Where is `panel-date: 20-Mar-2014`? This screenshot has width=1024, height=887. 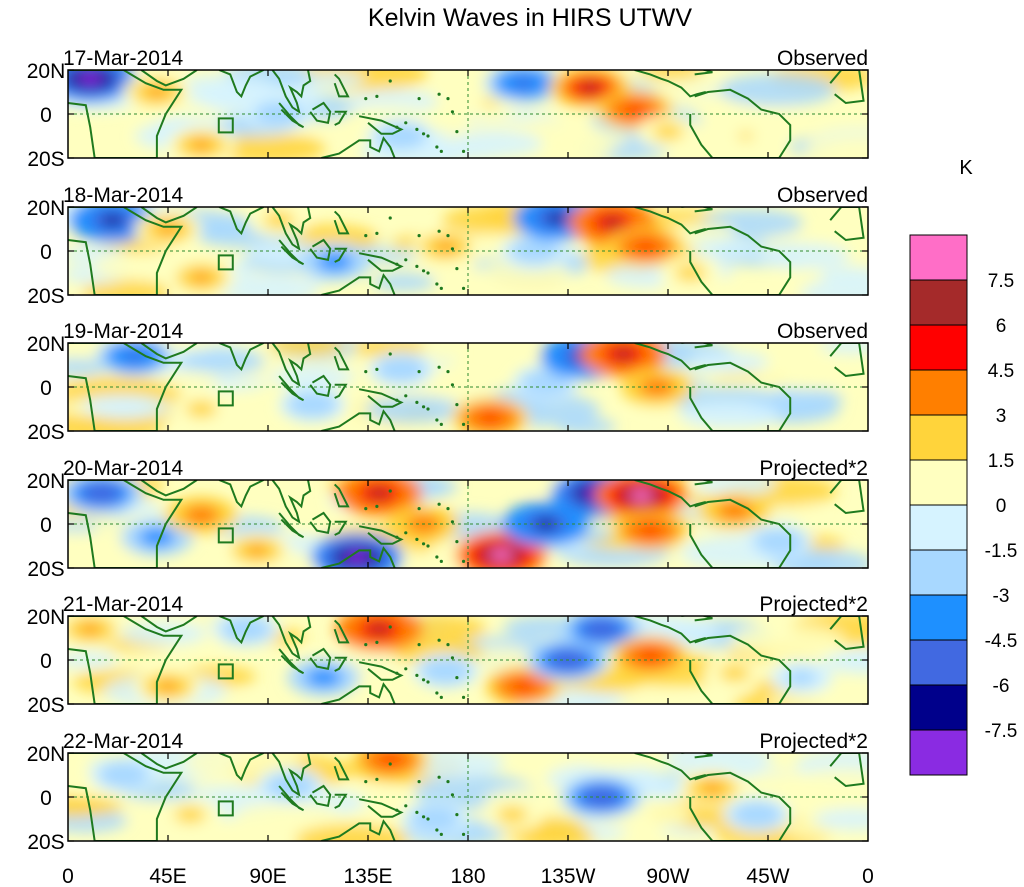
panel-date: 20-Mar-2014 is located at coordinates (123, 468).